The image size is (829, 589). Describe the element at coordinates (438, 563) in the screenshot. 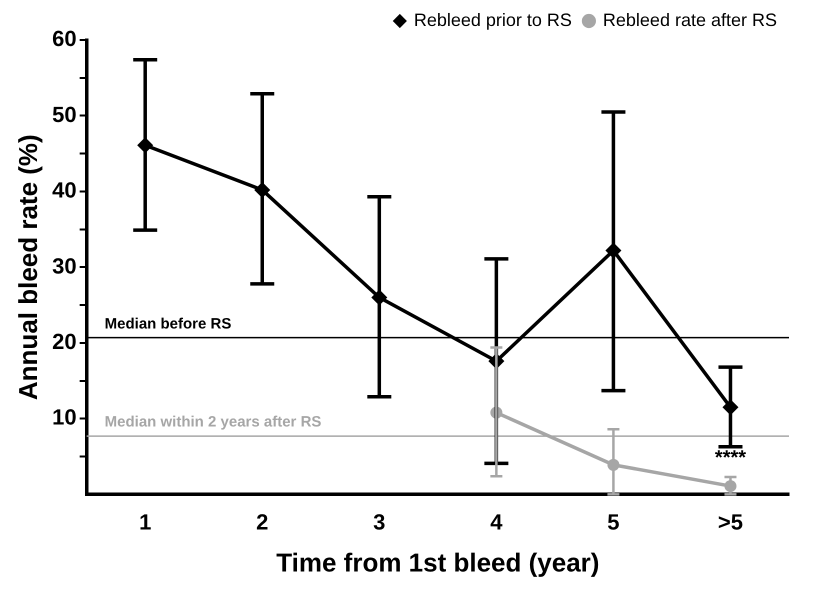

I see `x-axis-title: Time from 1st bleed (year)` at that location.